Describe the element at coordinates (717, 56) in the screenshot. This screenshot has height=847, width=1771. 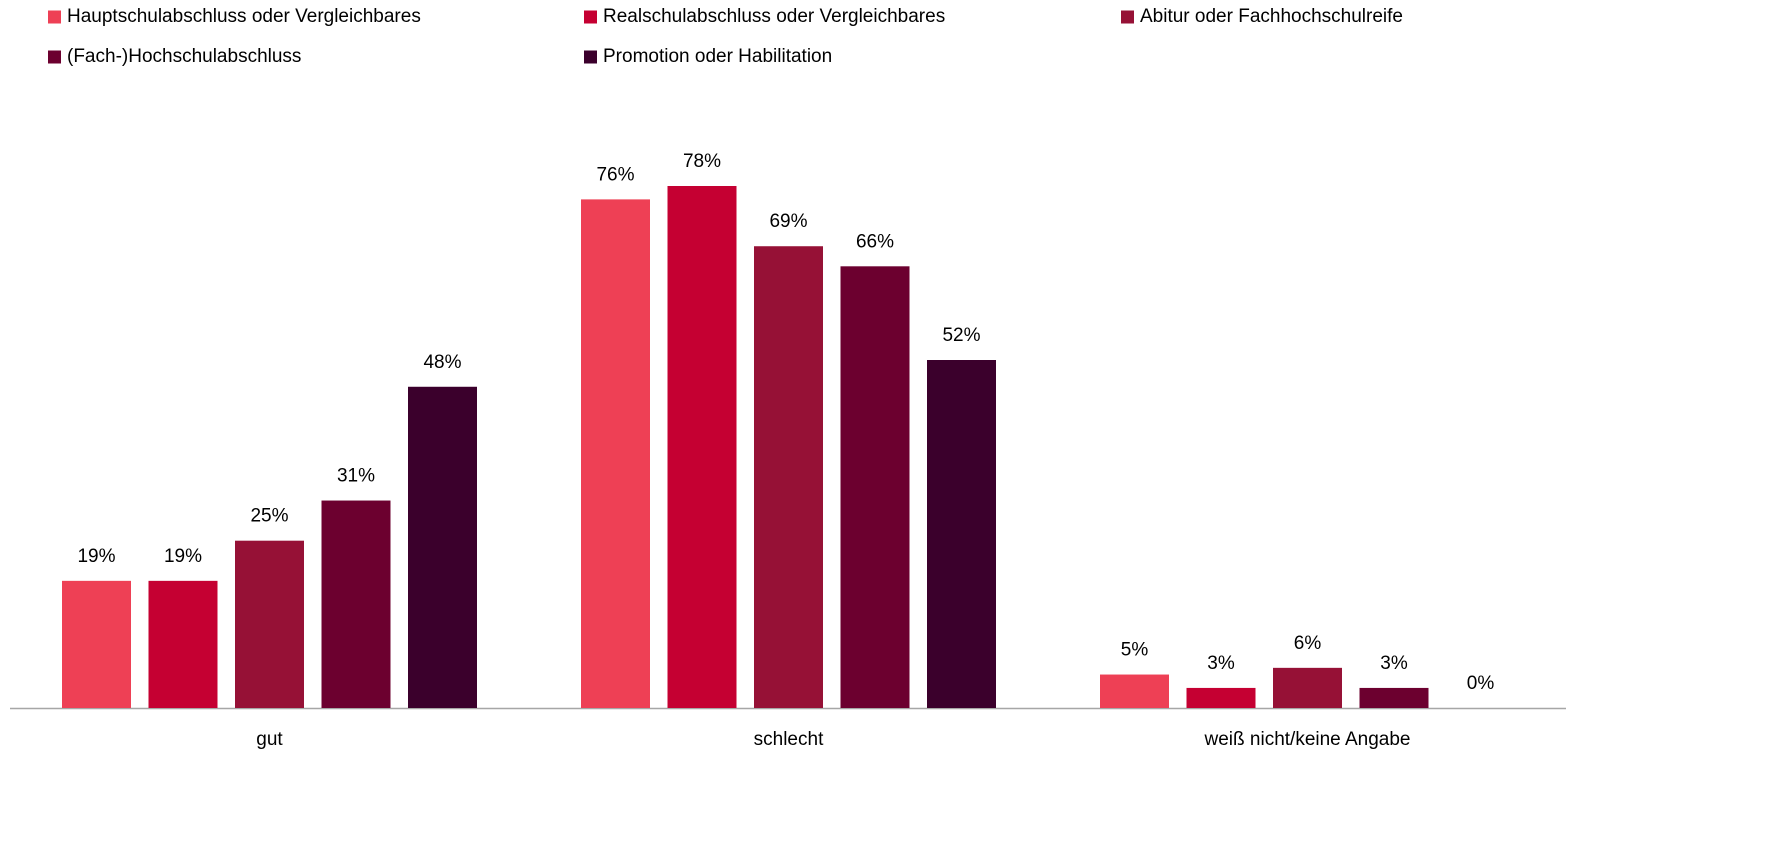
I see `legend-label: Promotion oder Habilitation` at that location.